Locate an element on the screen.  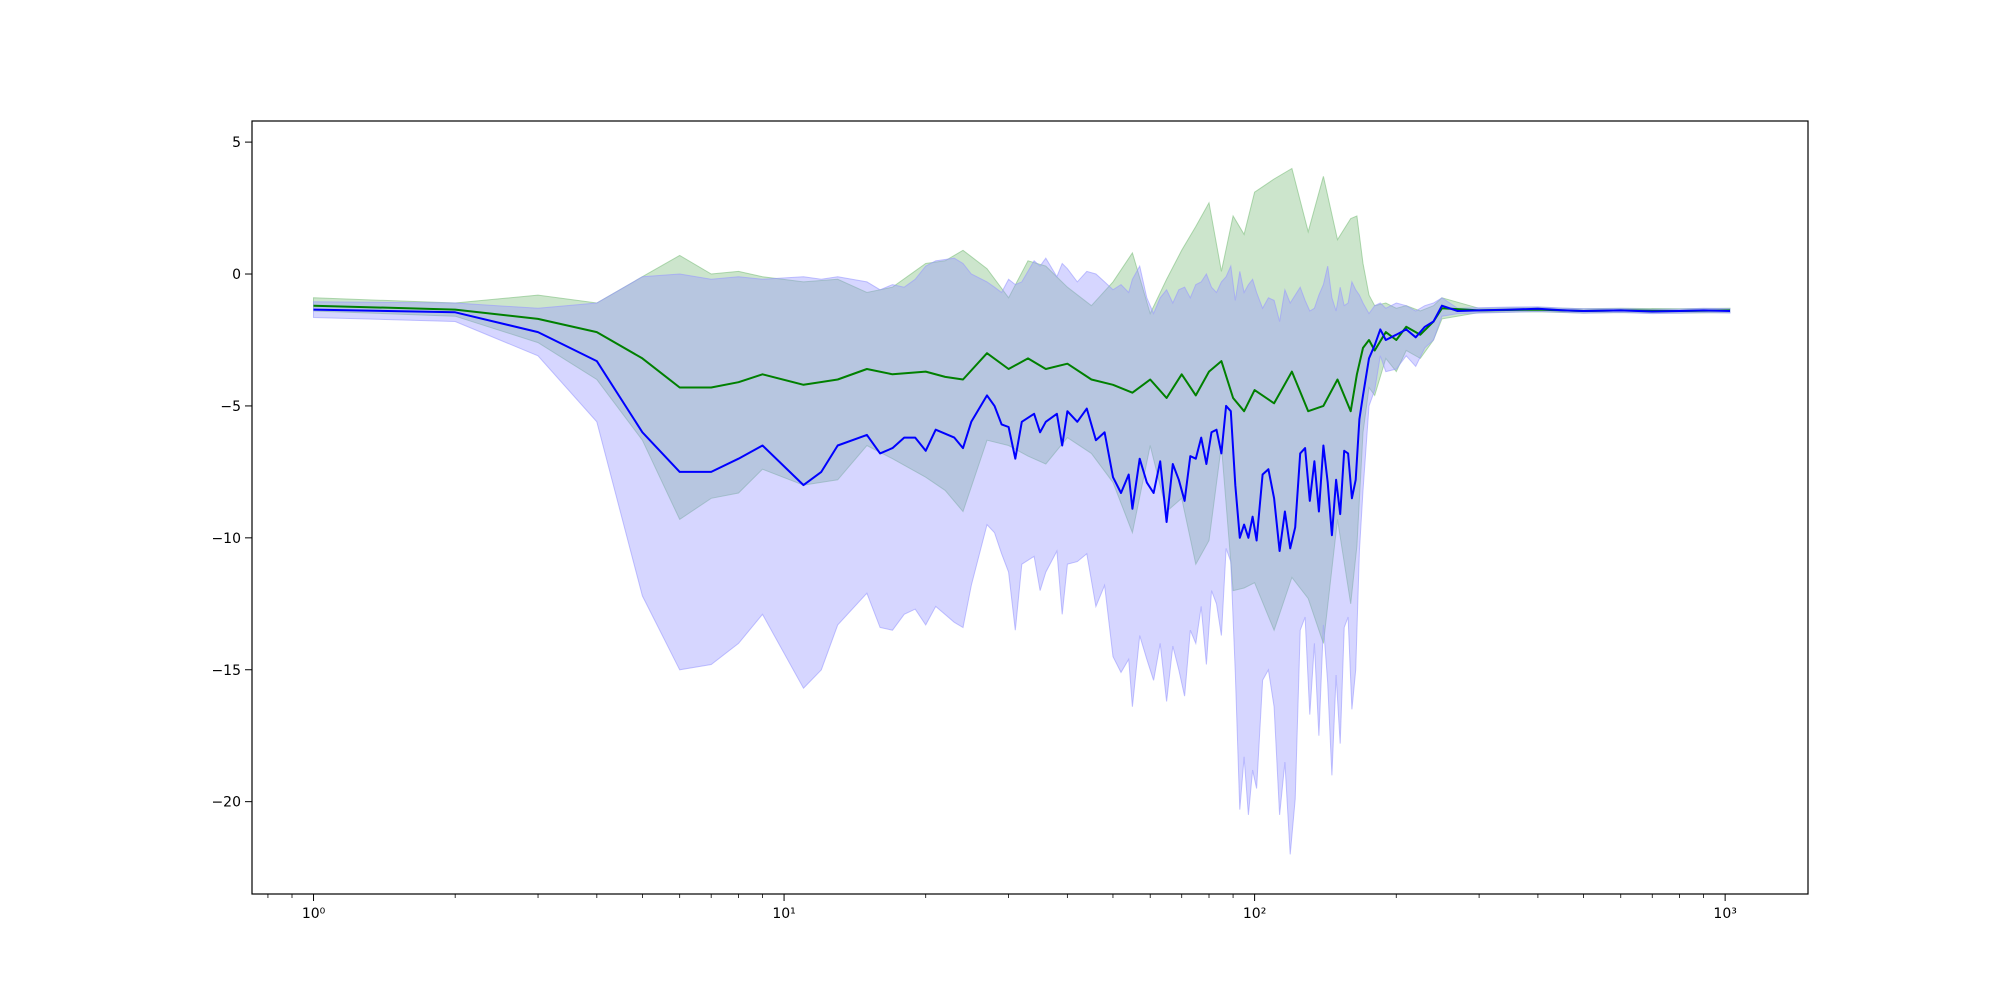
y-tick-label: −20 is located at coordinates (226, 803).